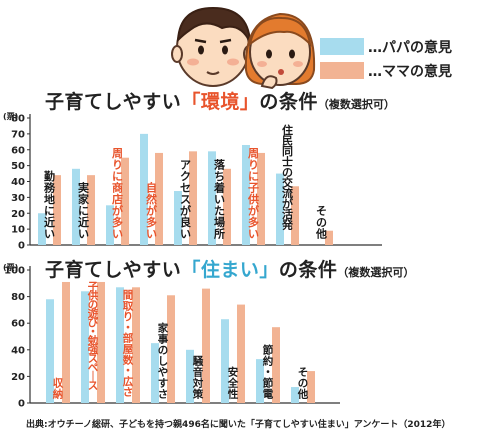  What do you see at coordinates (151, 211) in the screenshot?
I see `category-label: 自然が多い` at bounding box center [151, 211].